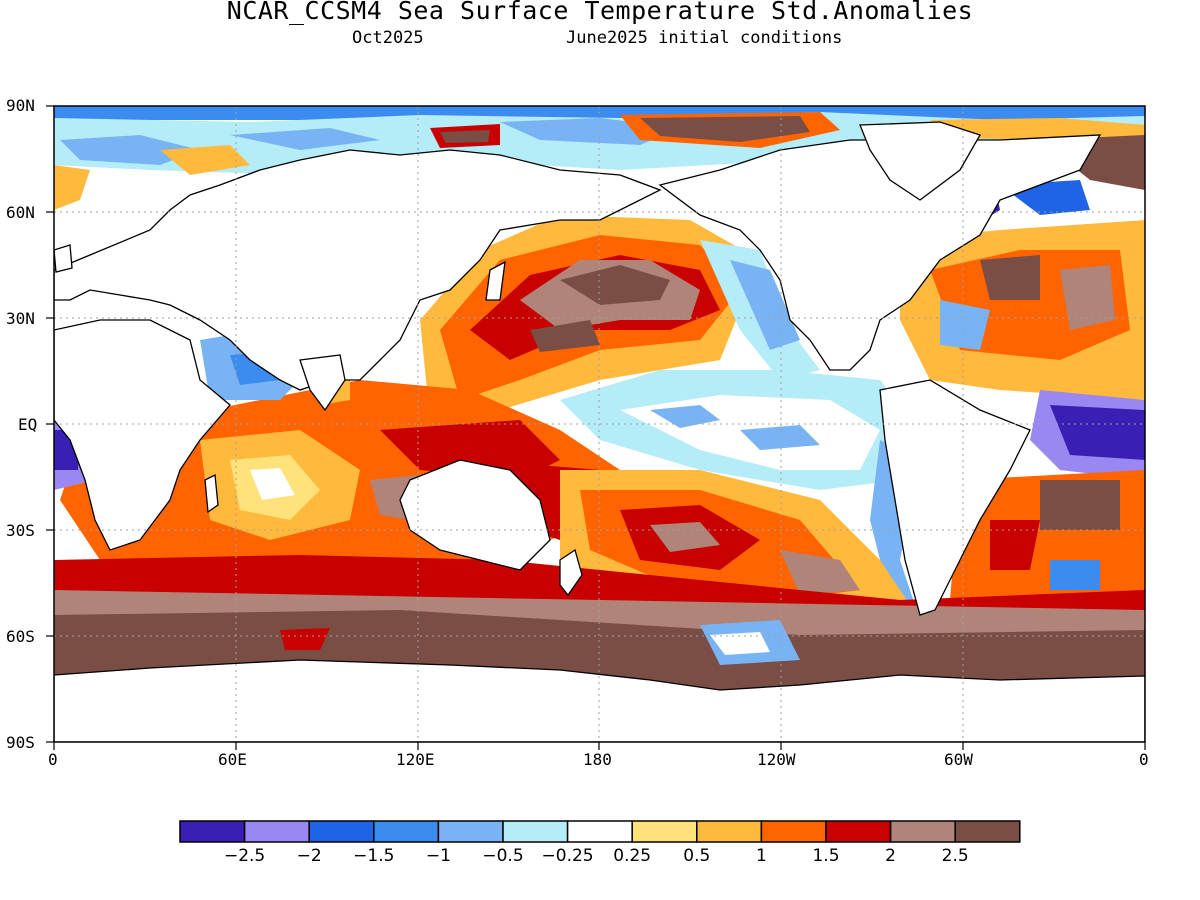 This screenshot has height=900, width=1200. What do you see at coordinates (415, 759) in the screenshot?
I see `x-tick-label: 120E` at bounding box center [415, 759].